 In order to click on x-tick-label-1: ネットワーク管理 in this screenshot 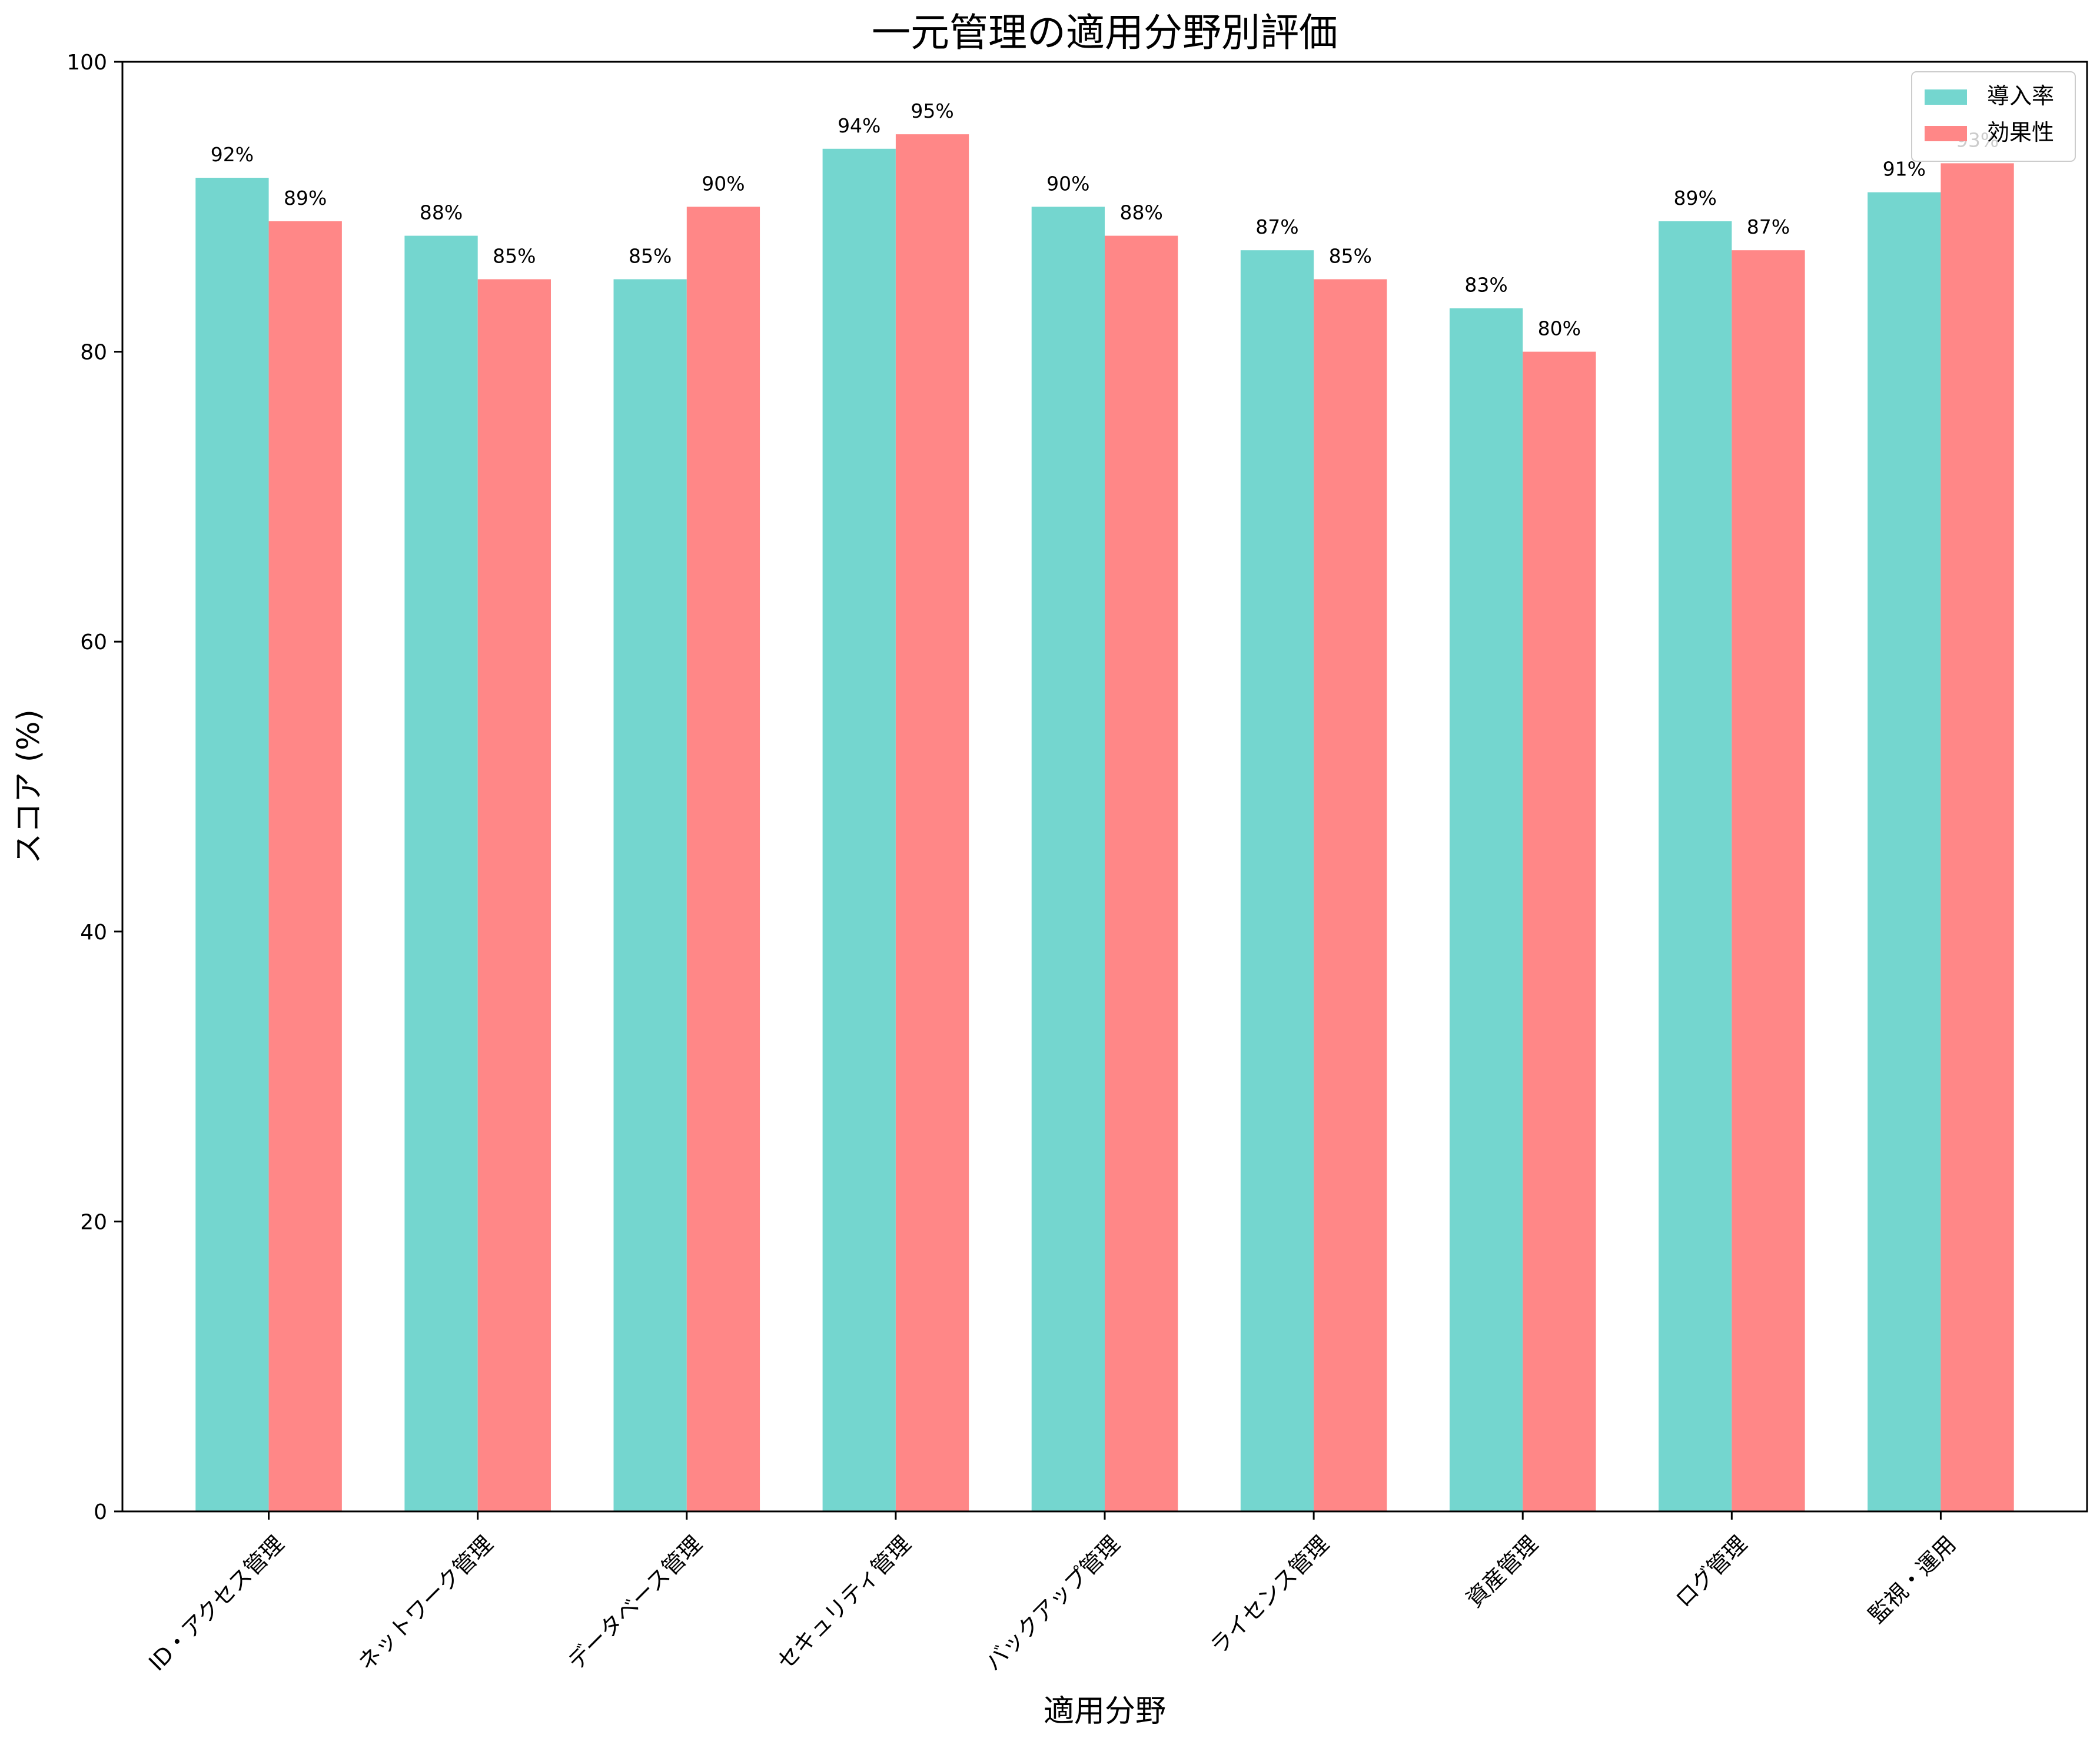, I will do `click(425, 1603)`.